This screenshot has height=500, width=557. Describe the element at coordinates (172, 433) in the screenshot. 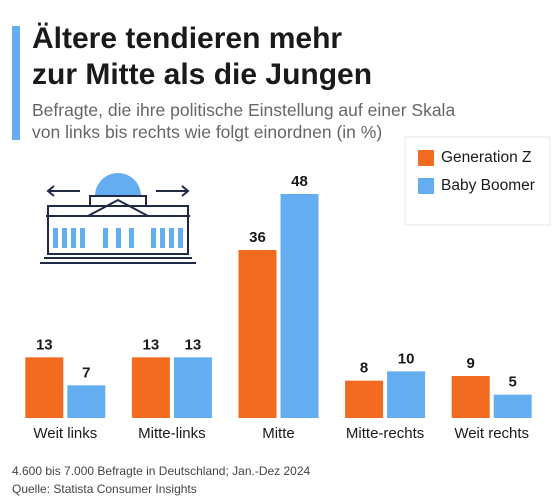

I see `x-tick-label: Mitte-links` at that location.